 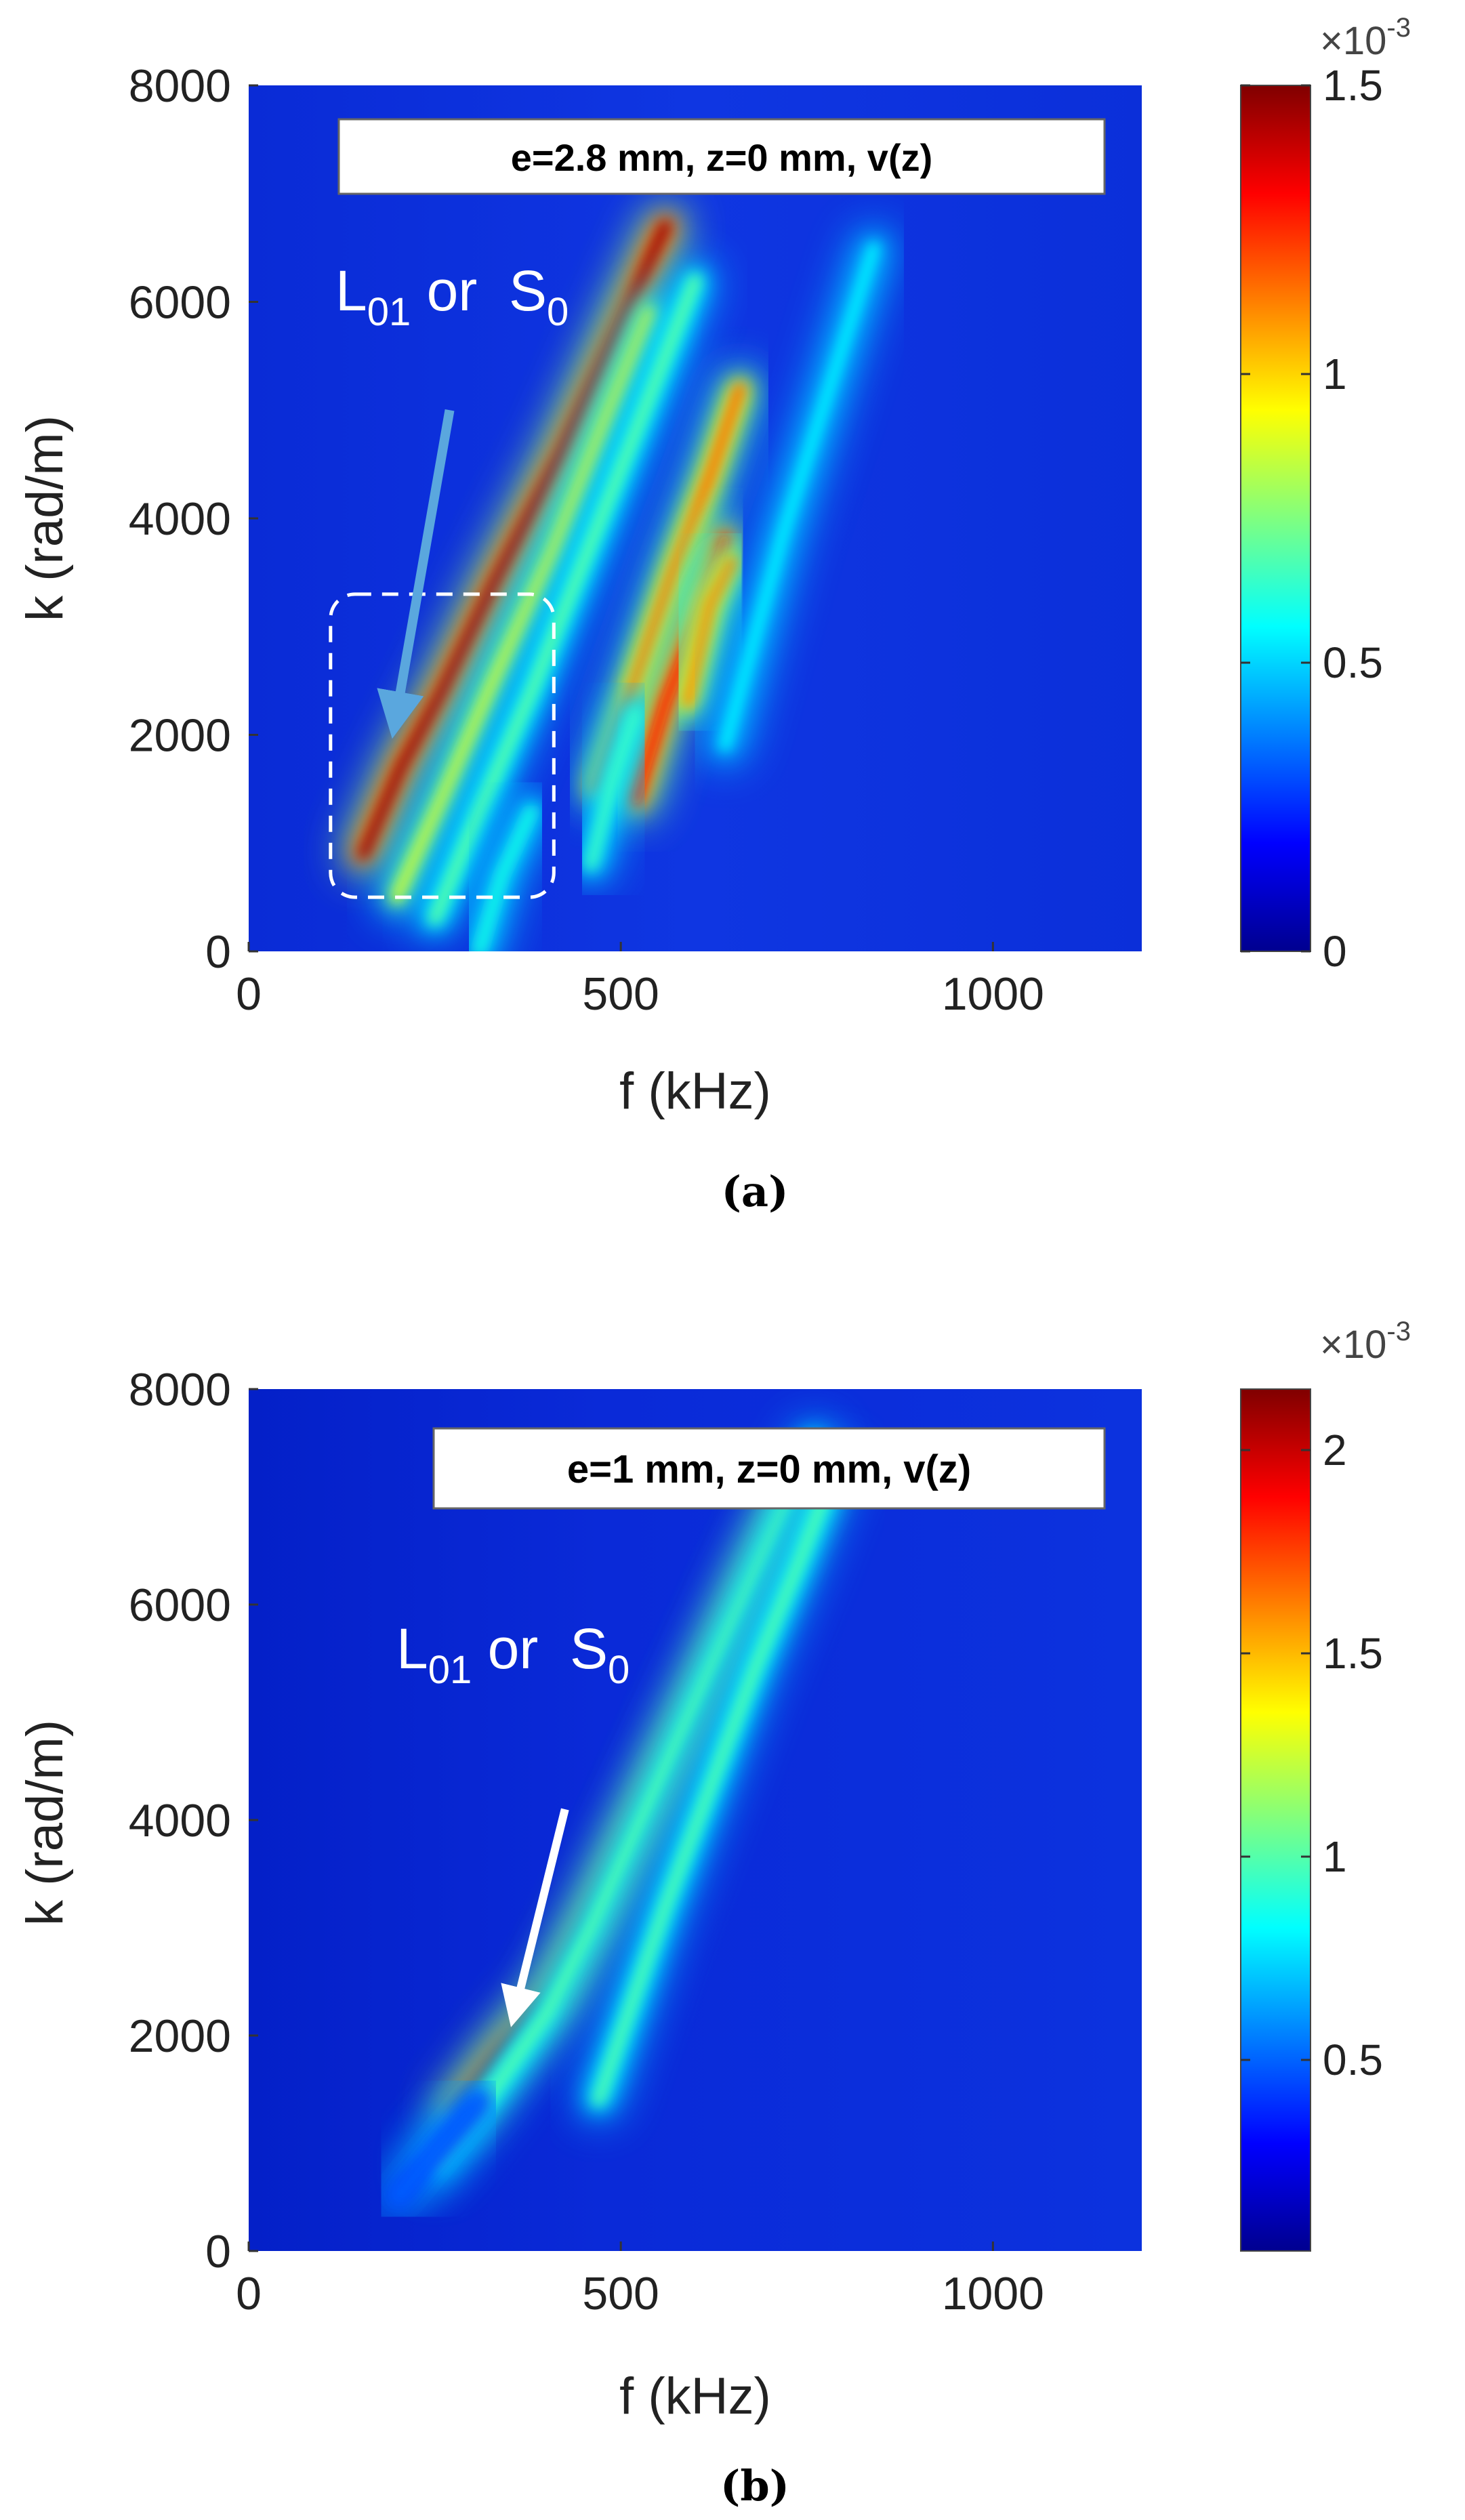 I want to click on annotation-text: e=1 mm, z=0 mm, v(z), so click(x=769, y=1469).